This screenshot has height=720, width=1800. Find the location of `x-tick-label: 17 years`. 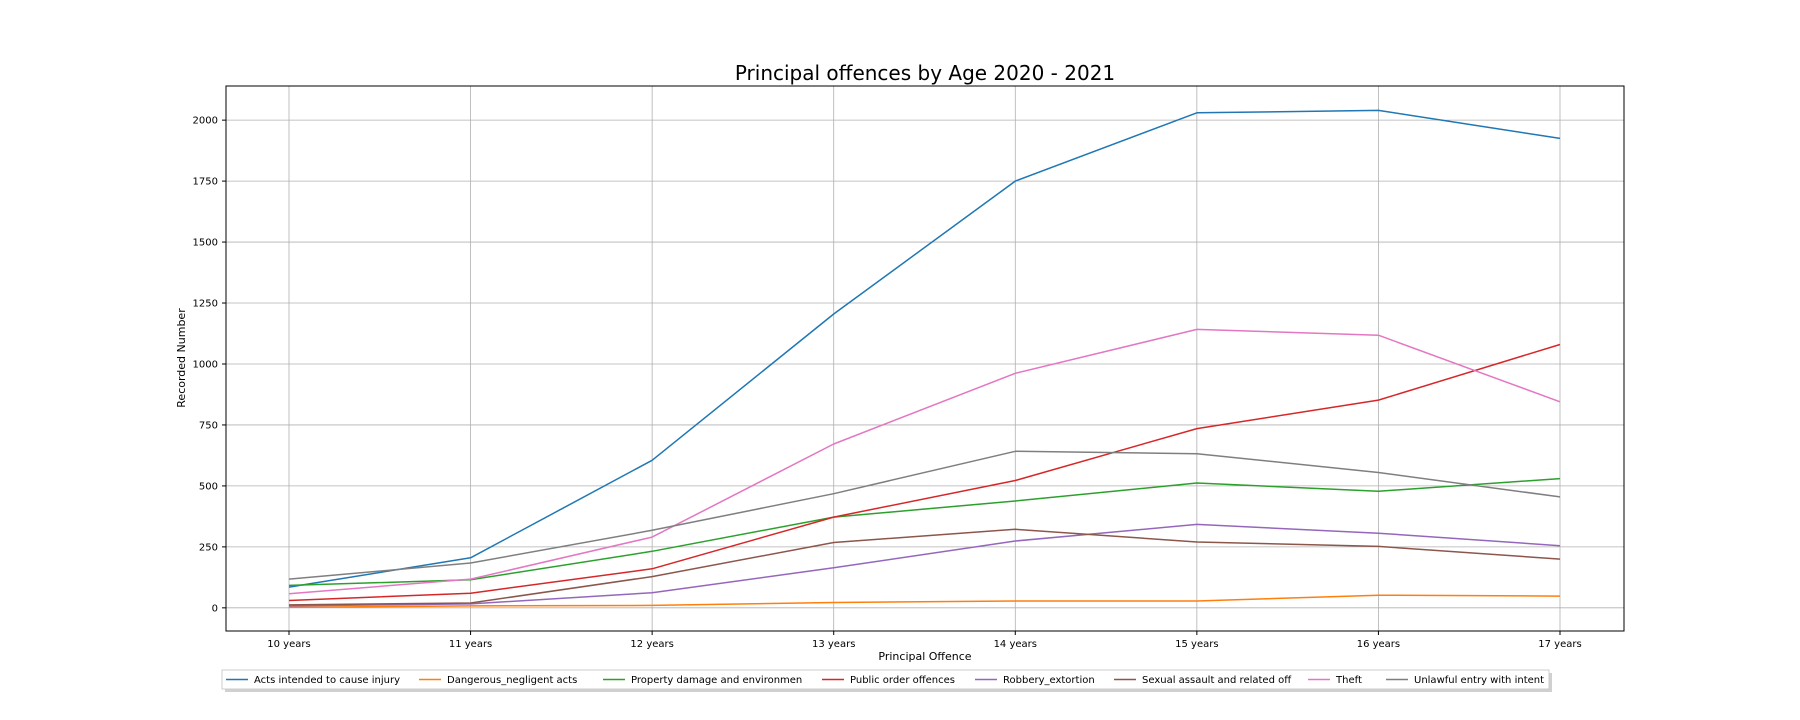

x-tick-label: 17 years is located at coordinates (1559, 644).